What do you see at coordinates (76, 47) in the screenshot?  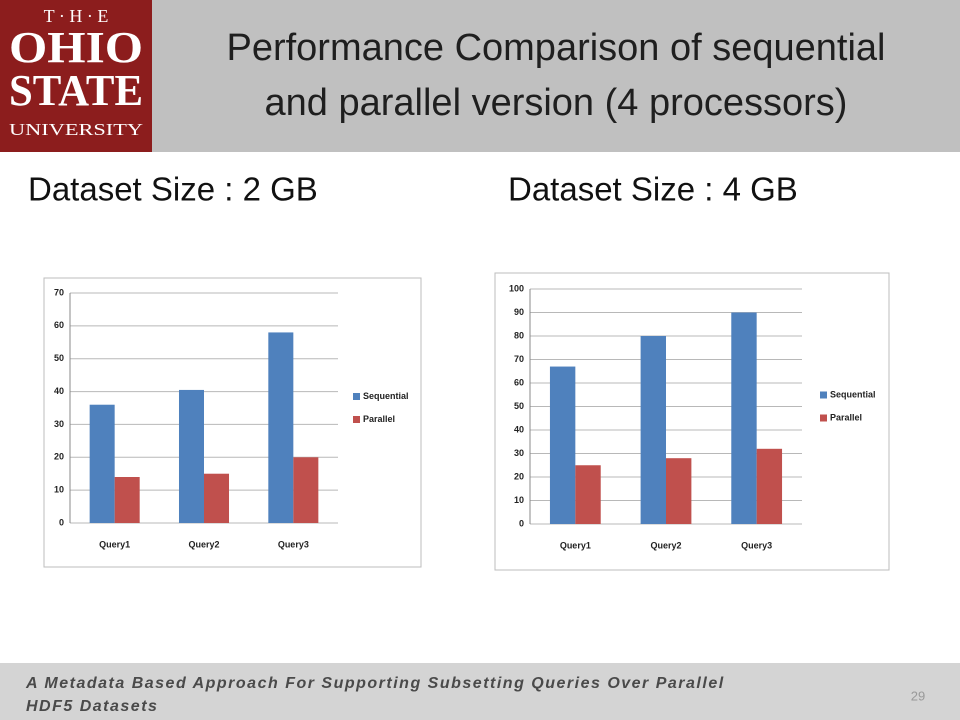 I see `logo-text: OHIO` at bounding box center [76, 47].